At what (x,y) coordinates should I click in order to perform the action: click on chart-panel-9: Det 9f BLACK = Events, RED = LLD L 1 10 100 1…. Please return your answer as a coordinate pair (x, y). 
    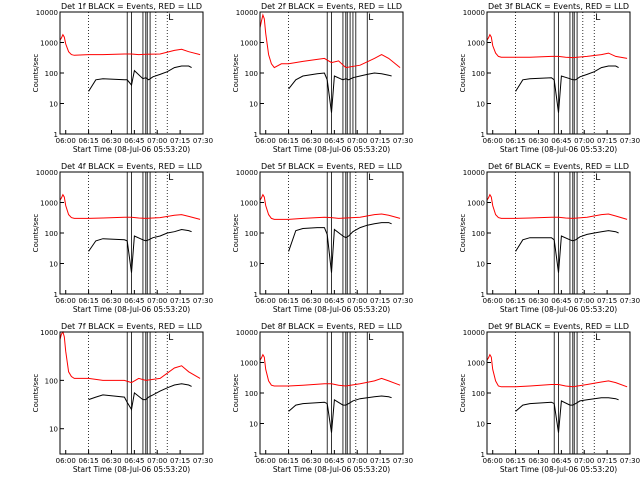
    Looking at the image, I should click on (549, 398).